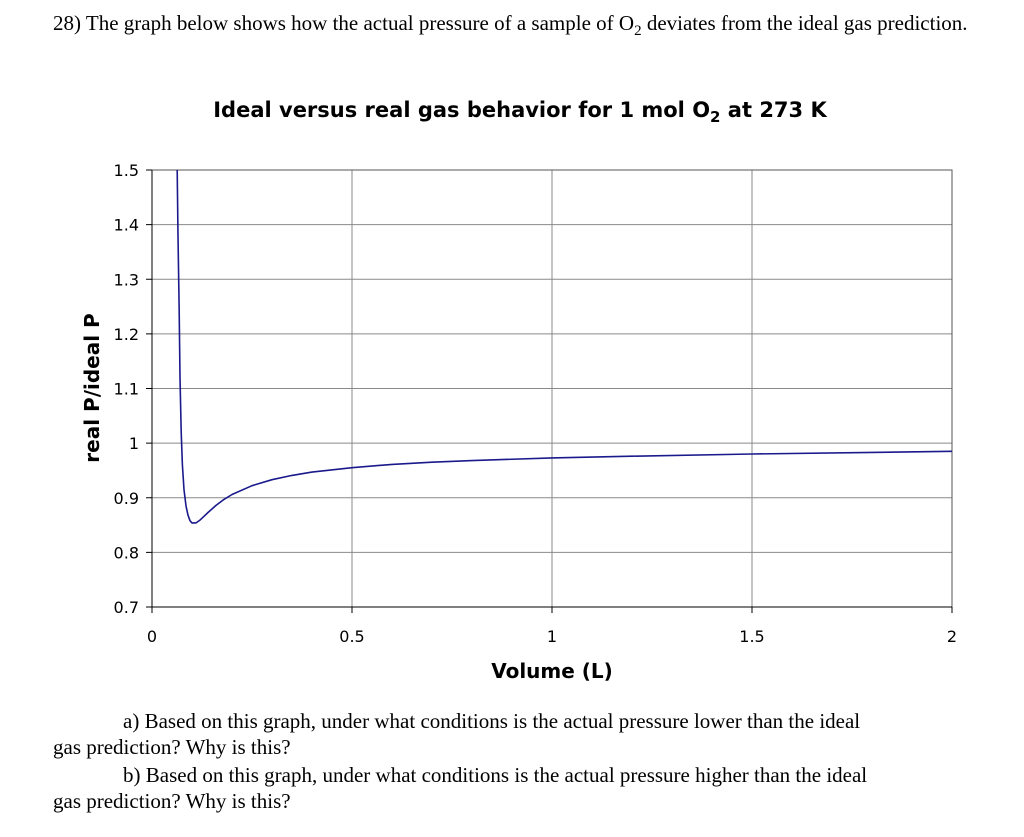  Describe the element at coordinates (952, 636) in the screenshot. I see `x-tick-label: 2` at that location.